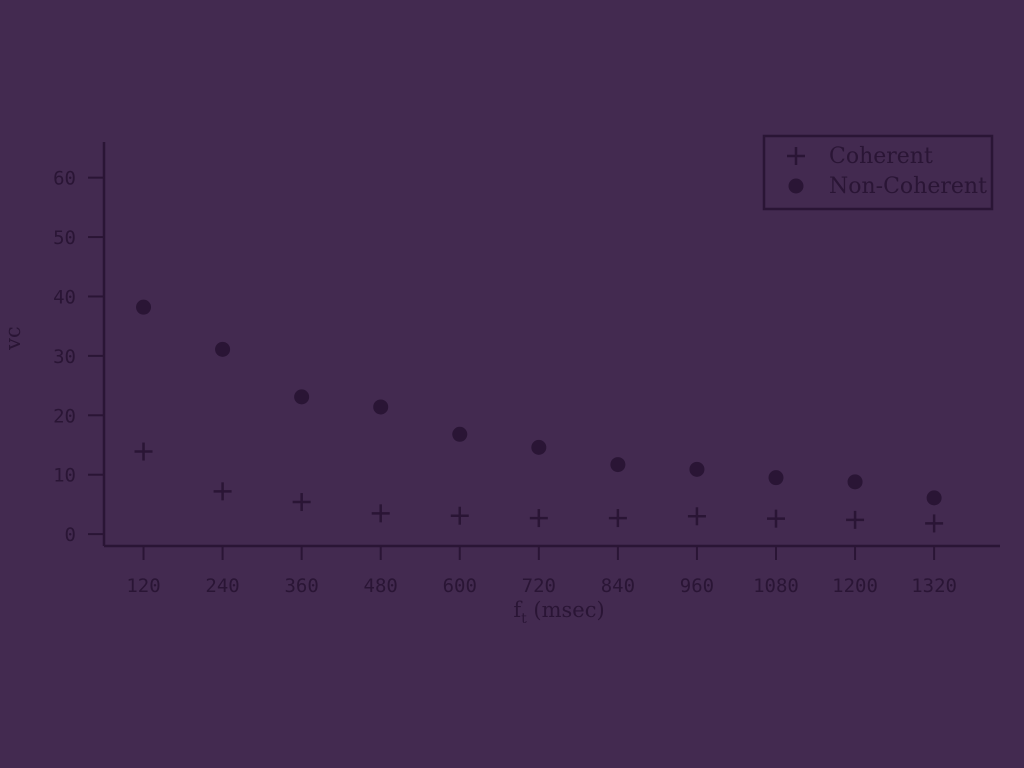  Describe the element at coordinates (64, 476) in the screenshot. I see `y-tick-label: 10` at that location.